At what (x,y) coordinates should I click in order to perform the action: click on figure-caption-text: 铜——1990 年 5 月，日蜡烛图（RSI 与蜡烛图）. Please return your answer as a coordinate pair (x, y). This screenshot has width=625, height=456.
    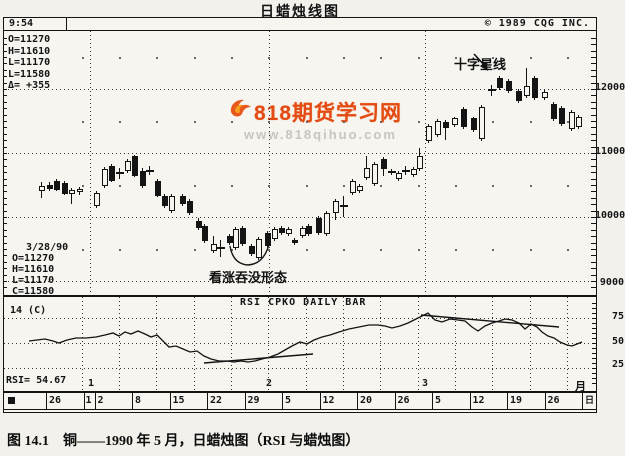
    Looking at the image, I should click on (211, 441).